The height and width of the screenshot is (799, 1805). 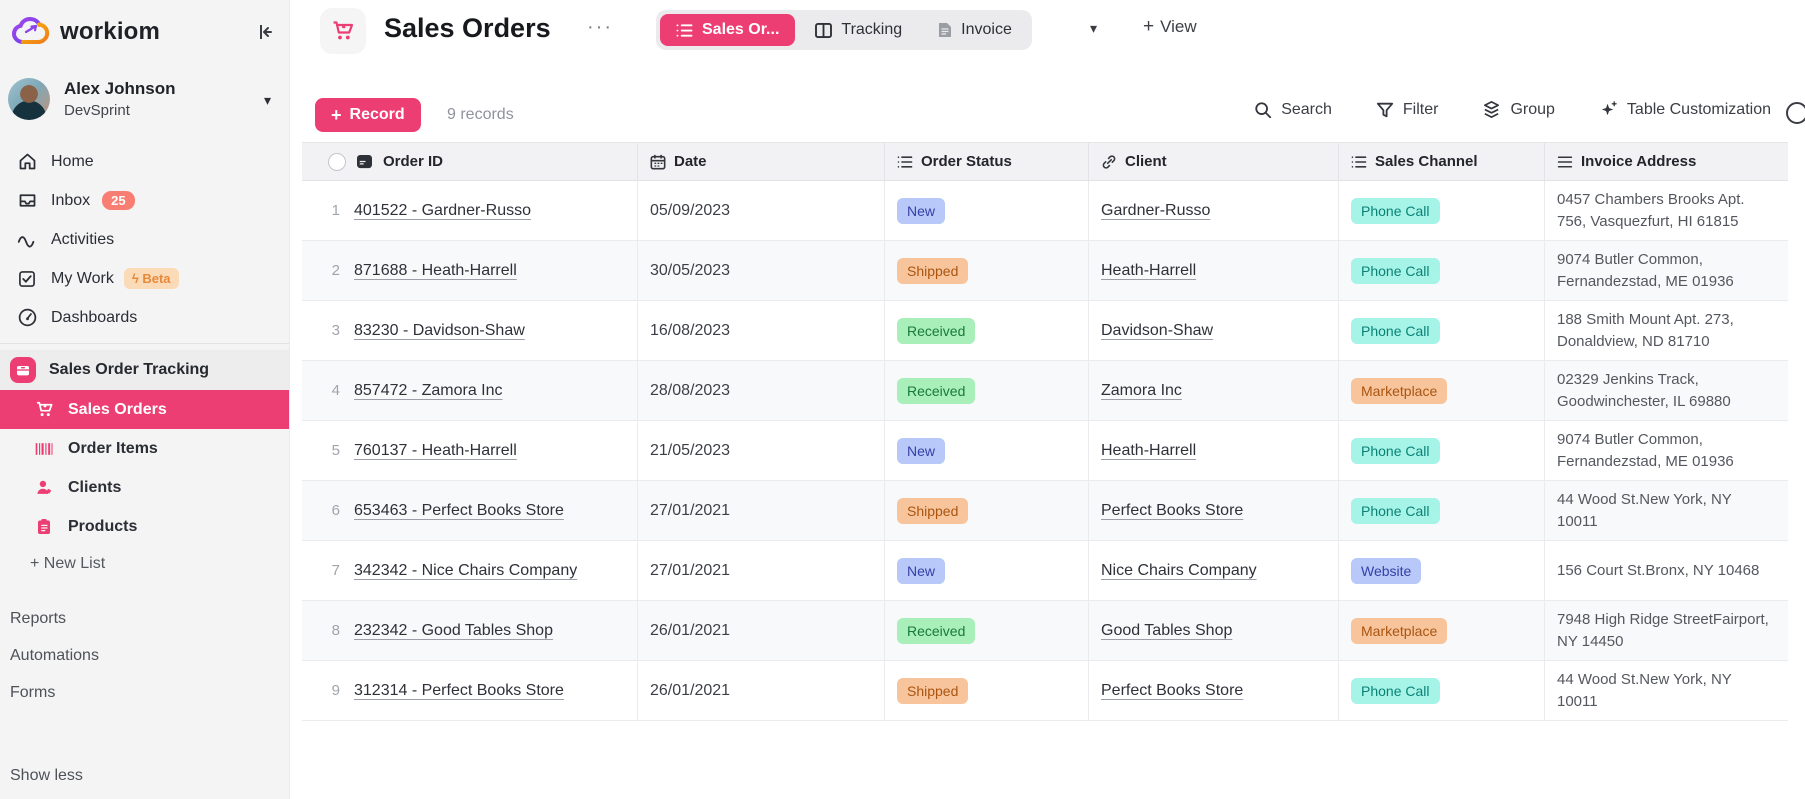 What do you see at coordinates (858, 30) in the screenshot?
I see `tab-tracking: Tracking` at bounding box center [858, 30].